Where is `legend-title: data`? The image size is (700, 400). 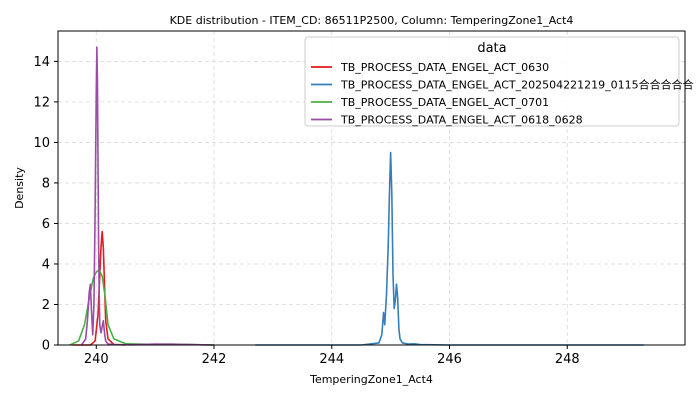 legend-title: data is located at coordinates (491, 48).